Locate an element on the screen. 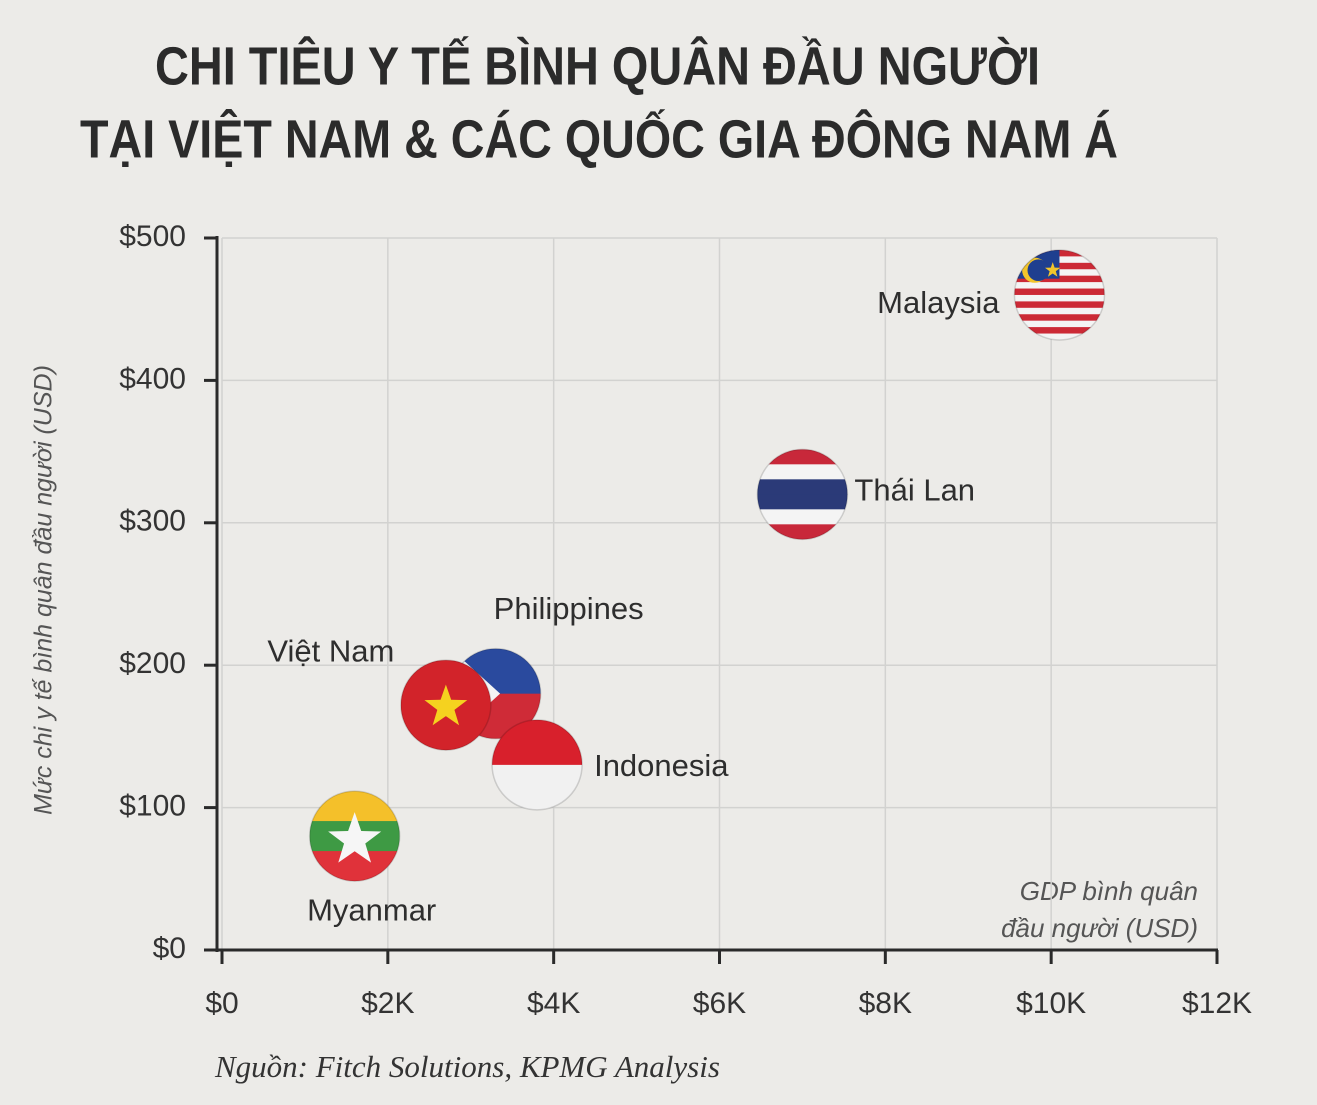  x-tick-label: $2K is located at coordinates (387, 1003).